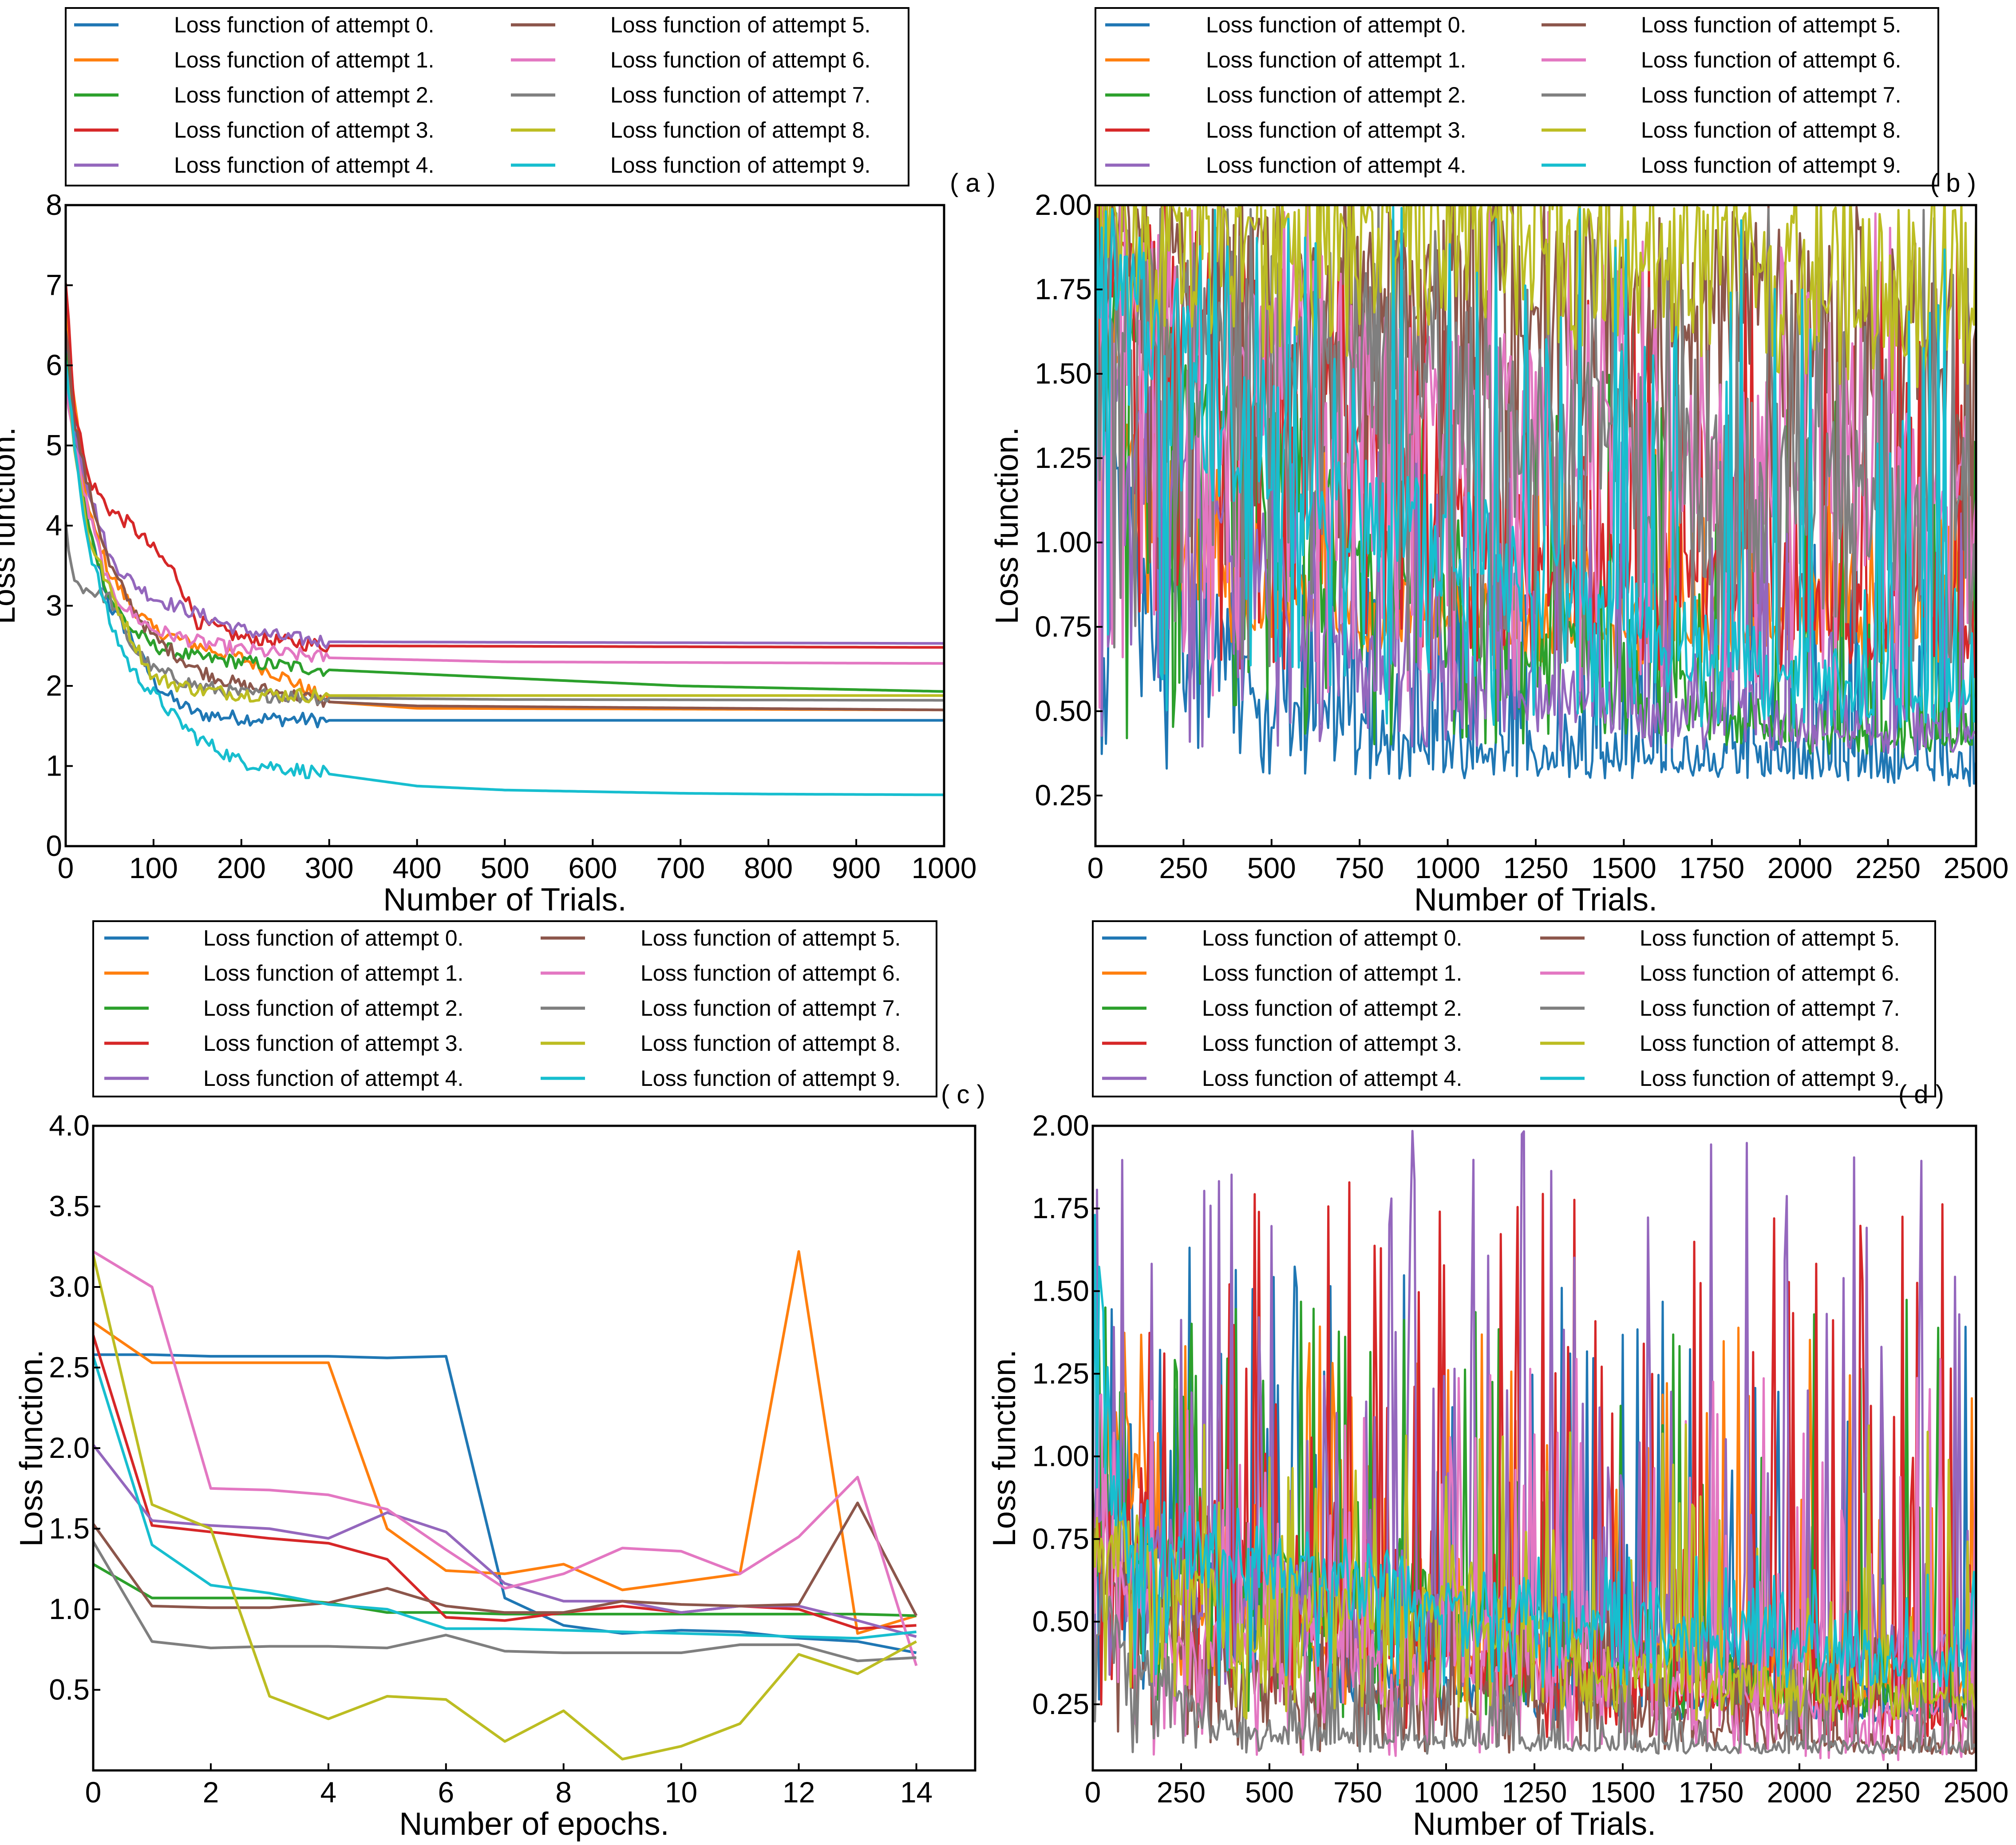  I want to click on x-tick-label: 400, so click(418, 867).